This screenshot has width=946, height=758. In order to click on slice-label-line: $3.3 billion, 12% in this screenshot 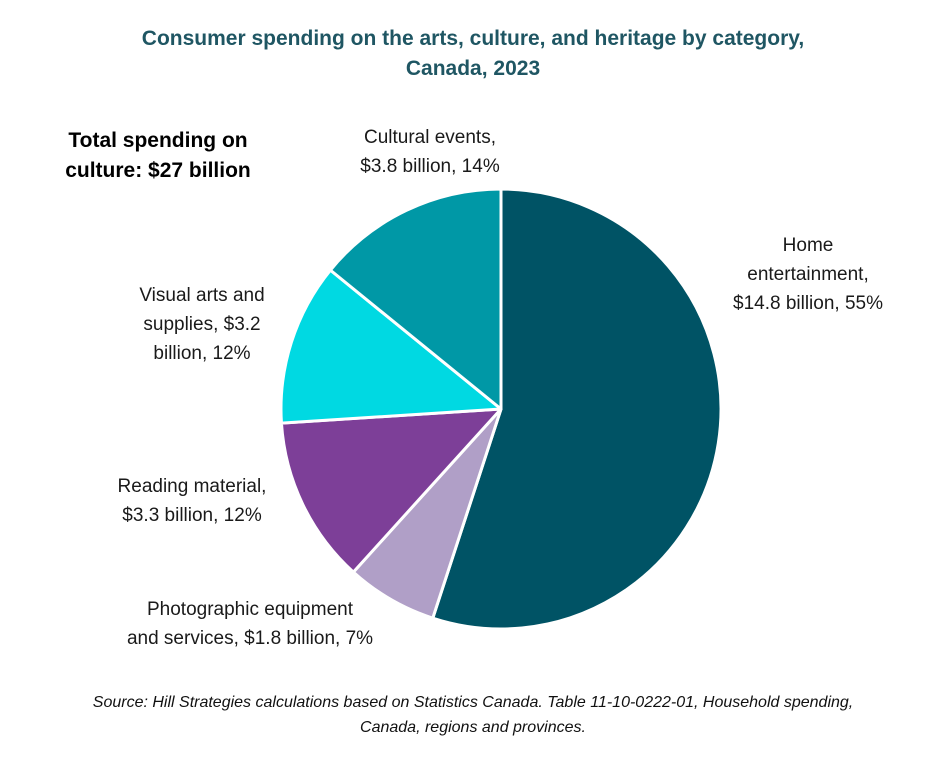, I will do `click(192, 515)`.